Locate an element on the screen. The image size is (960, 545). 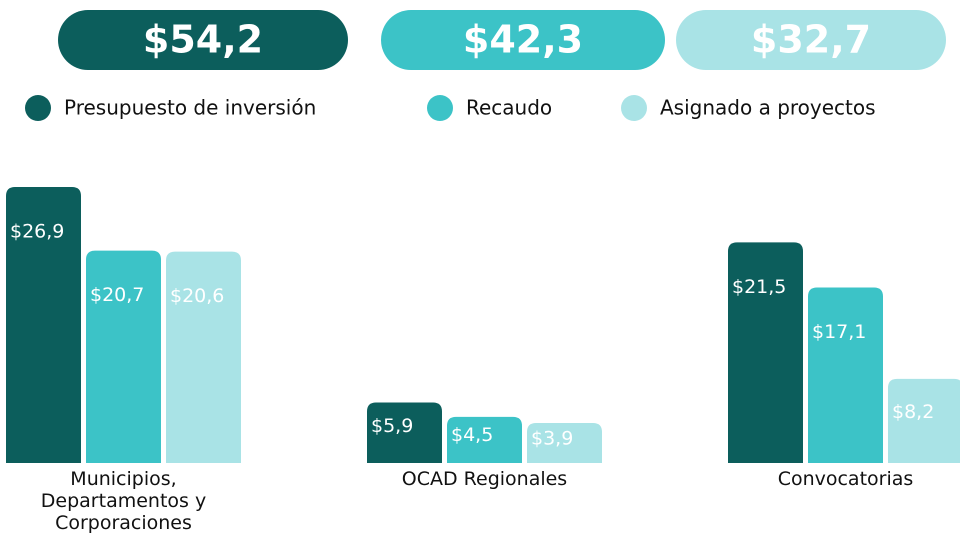
value-label: $20,7 is located at coordinates (117, 295).